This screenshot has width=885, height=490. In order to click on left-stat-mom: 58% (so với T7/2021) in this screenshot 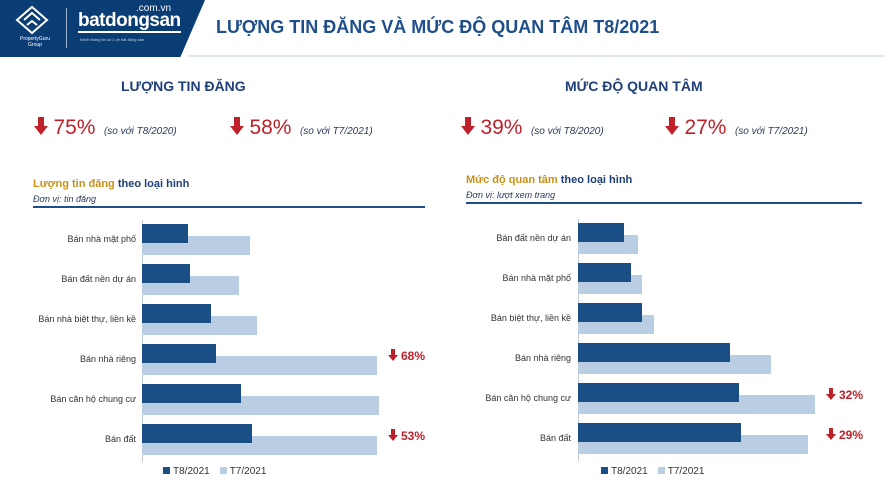, I will do `click(301, 128)`.